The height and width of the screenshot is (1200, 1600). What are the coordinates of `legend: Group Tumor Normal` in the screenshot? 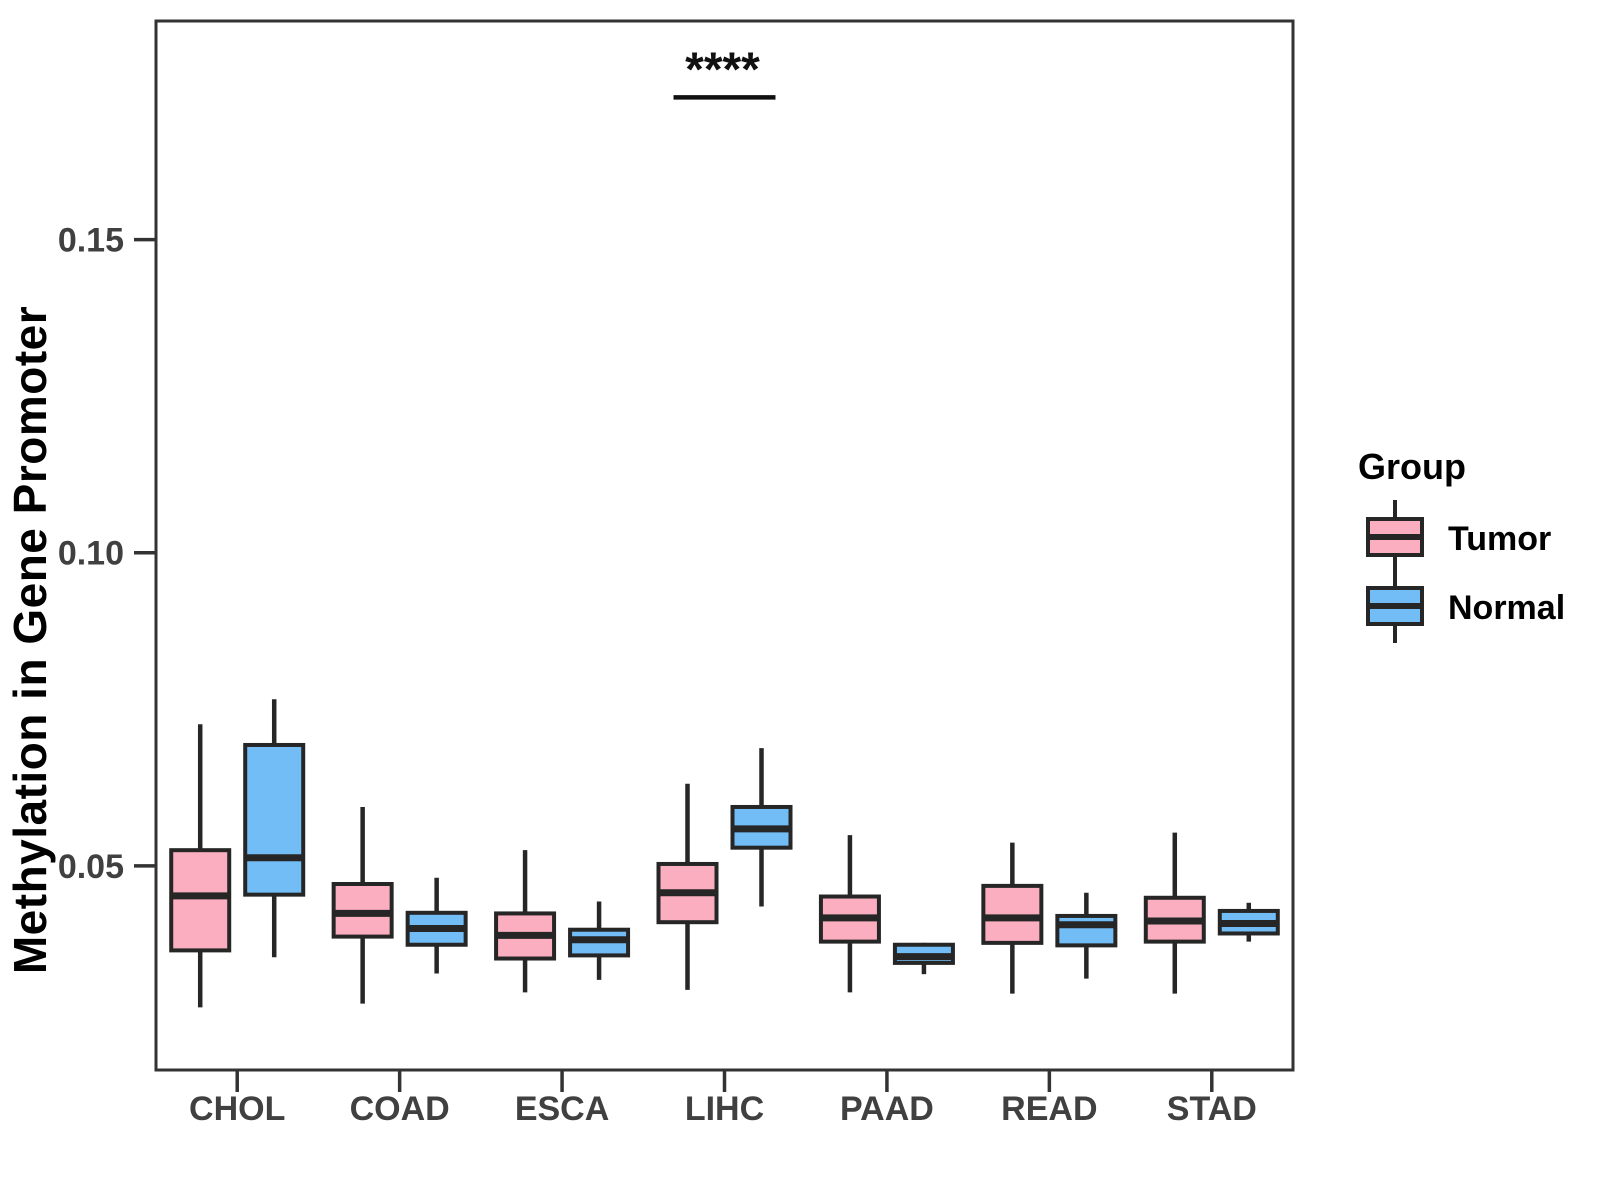 It's located at (1461, 544).